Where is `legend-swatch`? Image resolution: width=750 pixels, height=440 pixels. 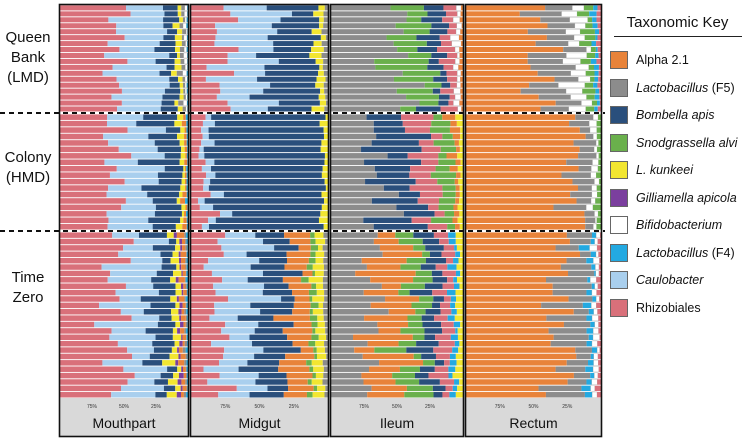 legend-swatch is located at coordinates (619, 197).